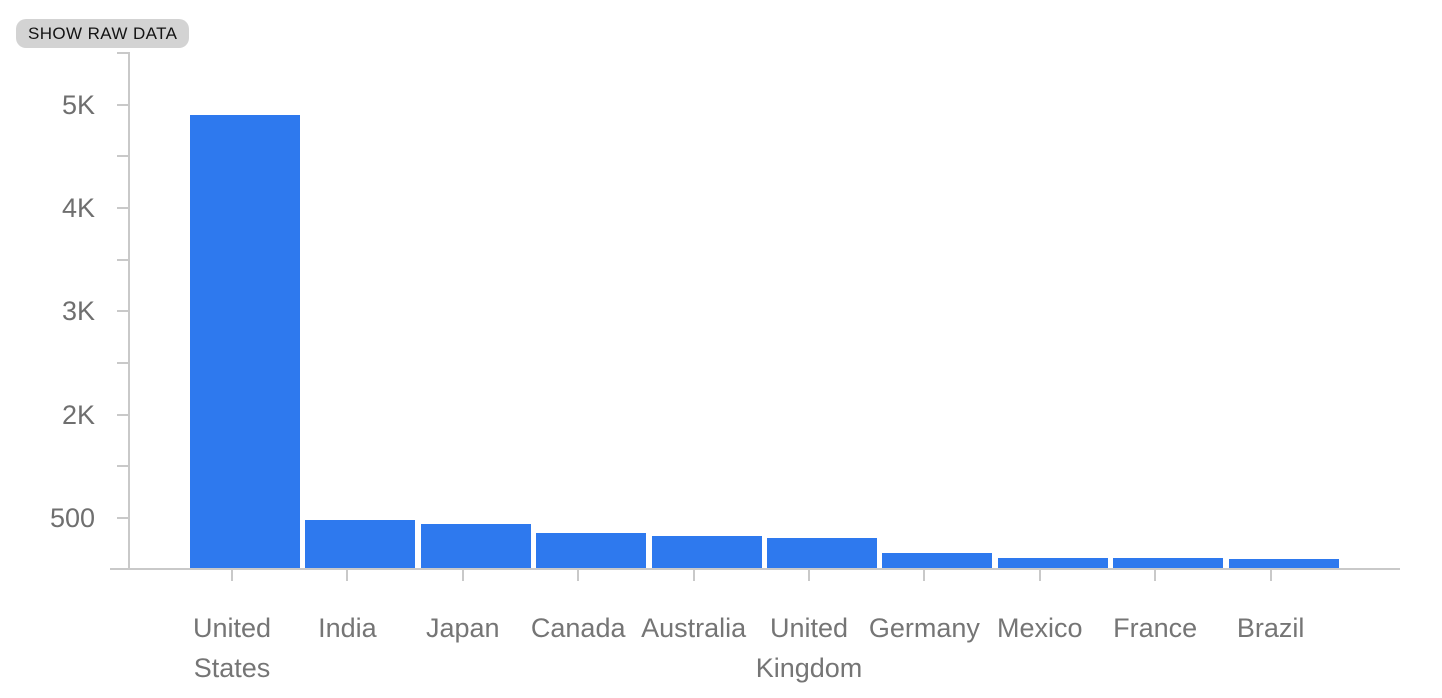 The width and height of the screenshot is (1442, 698). Describe the element at coordinates (924, 628) in the screenshot. I see `x-axis-label-germany: Germany` at that location.